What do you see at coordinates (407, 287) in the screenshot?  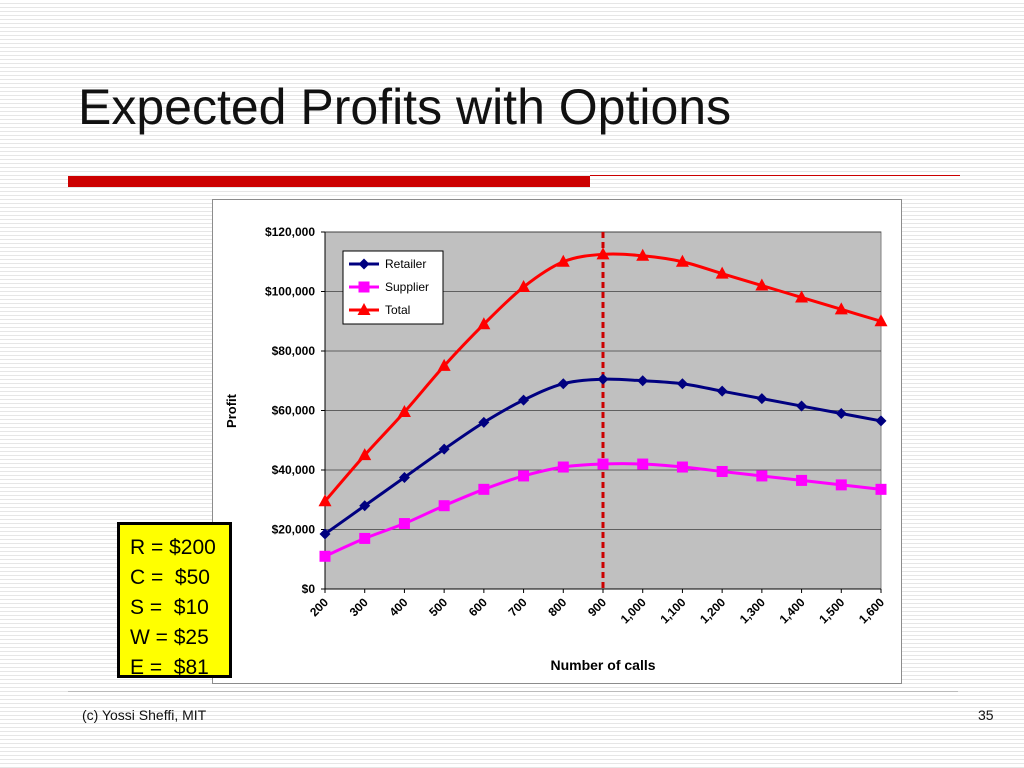 I see `legend-label: Supplier` at bounding box center [407, 287].